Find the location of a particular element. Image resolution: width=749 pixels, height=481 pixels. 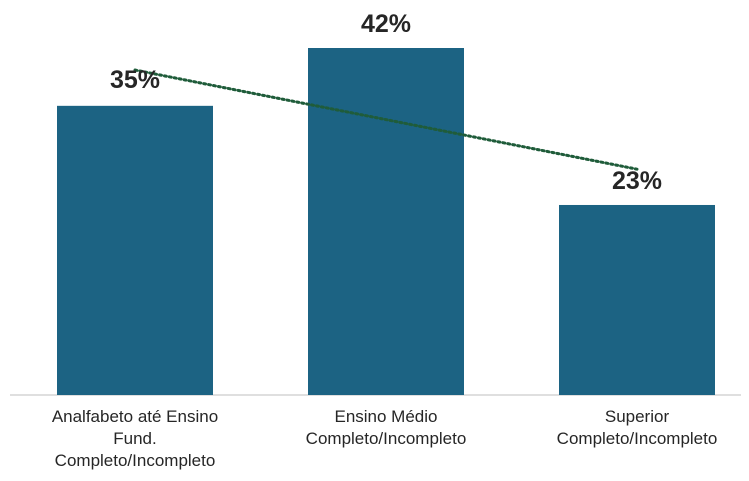

category-label-line: Ensino Médio is located at coordinates (386, 416).